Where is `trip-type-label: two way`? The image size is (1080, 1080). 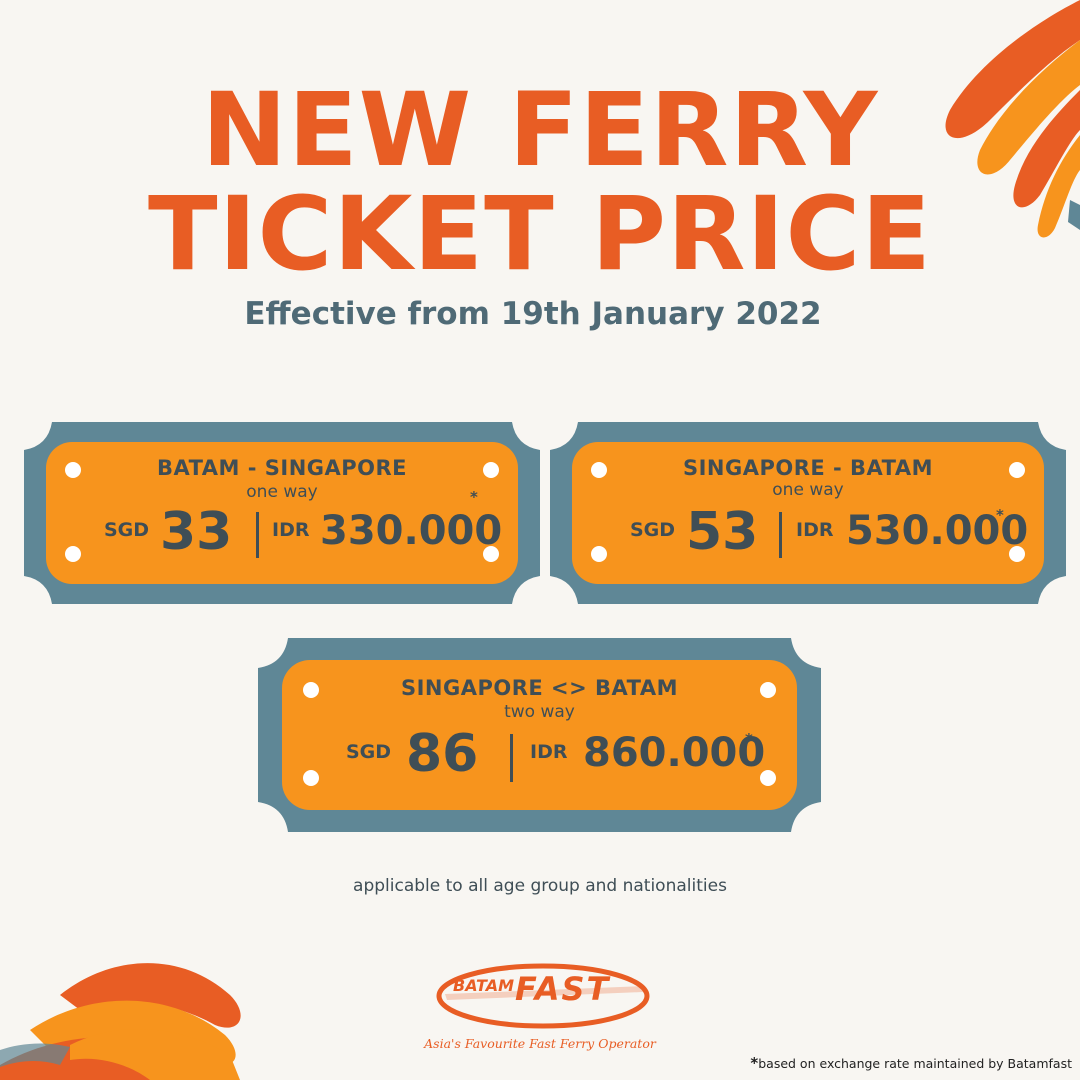 trip-type-label: two way is located at coordinates (539, 712).